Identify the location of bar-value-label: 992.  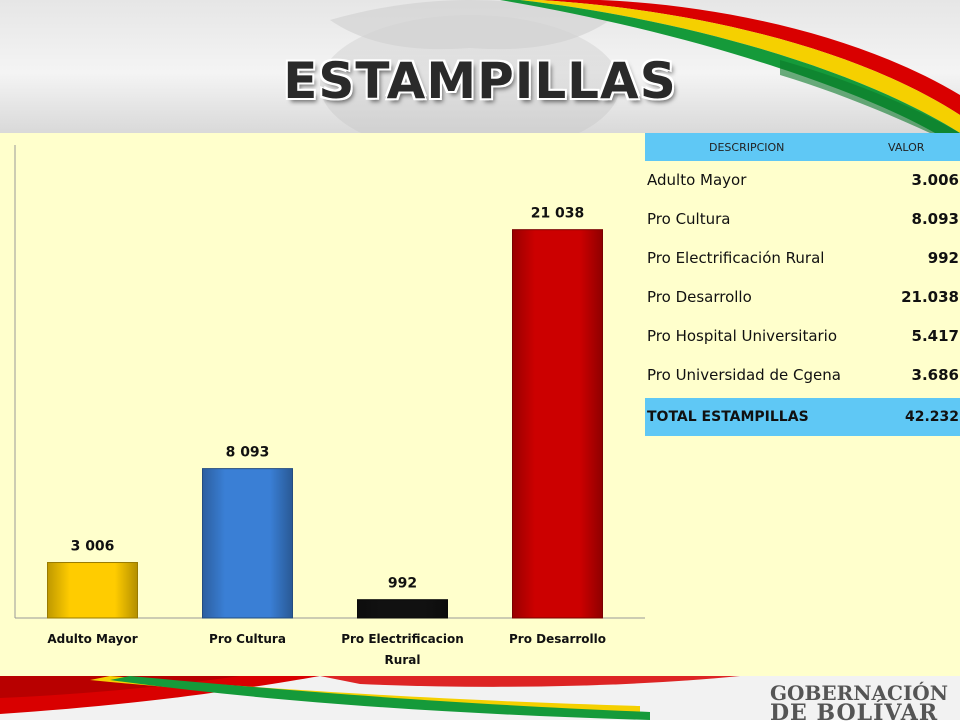
(402, 584).